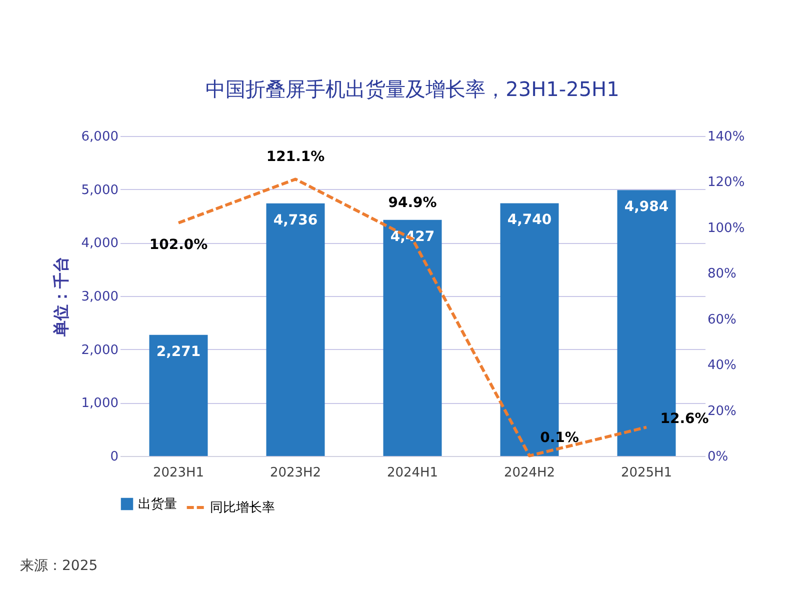 This screenshot has height=597, width=811. What do you see at coordinates (530, 473) in the screenshot?
I see `x-tick-label: 2024H2` at bounding box center [530, 473].